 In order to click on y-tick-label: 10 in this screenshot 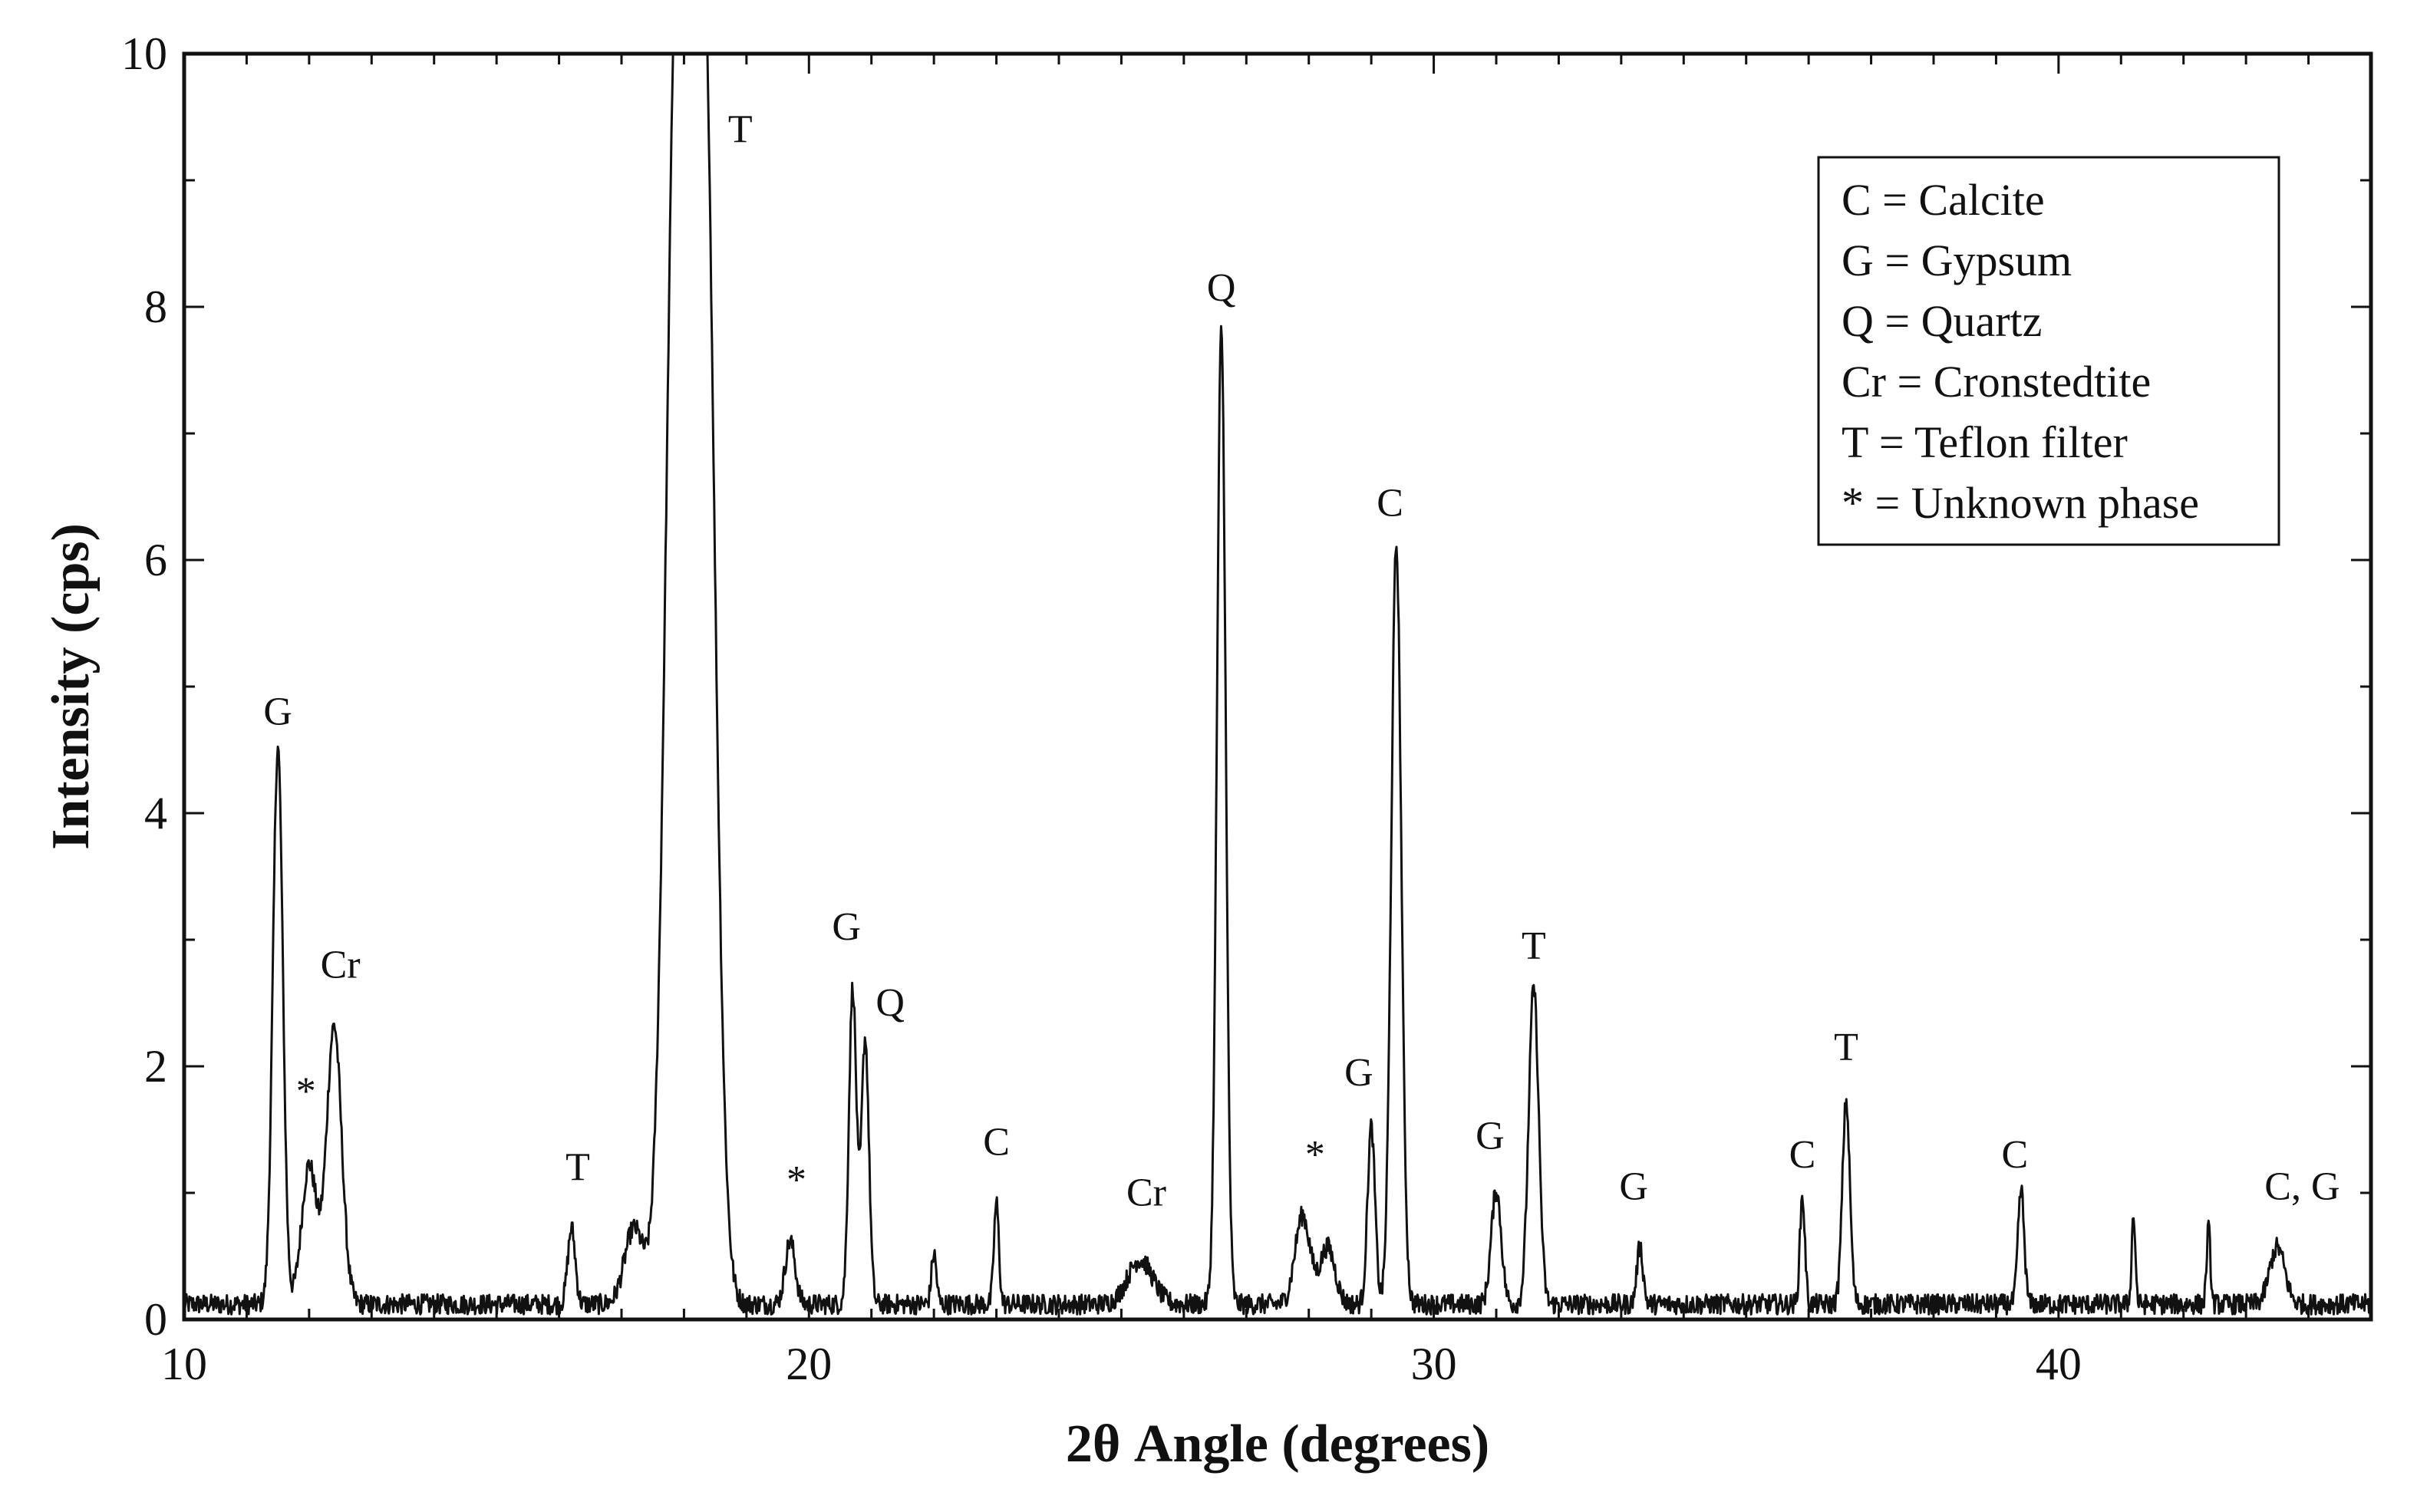, I will do `click(144, 53)`.